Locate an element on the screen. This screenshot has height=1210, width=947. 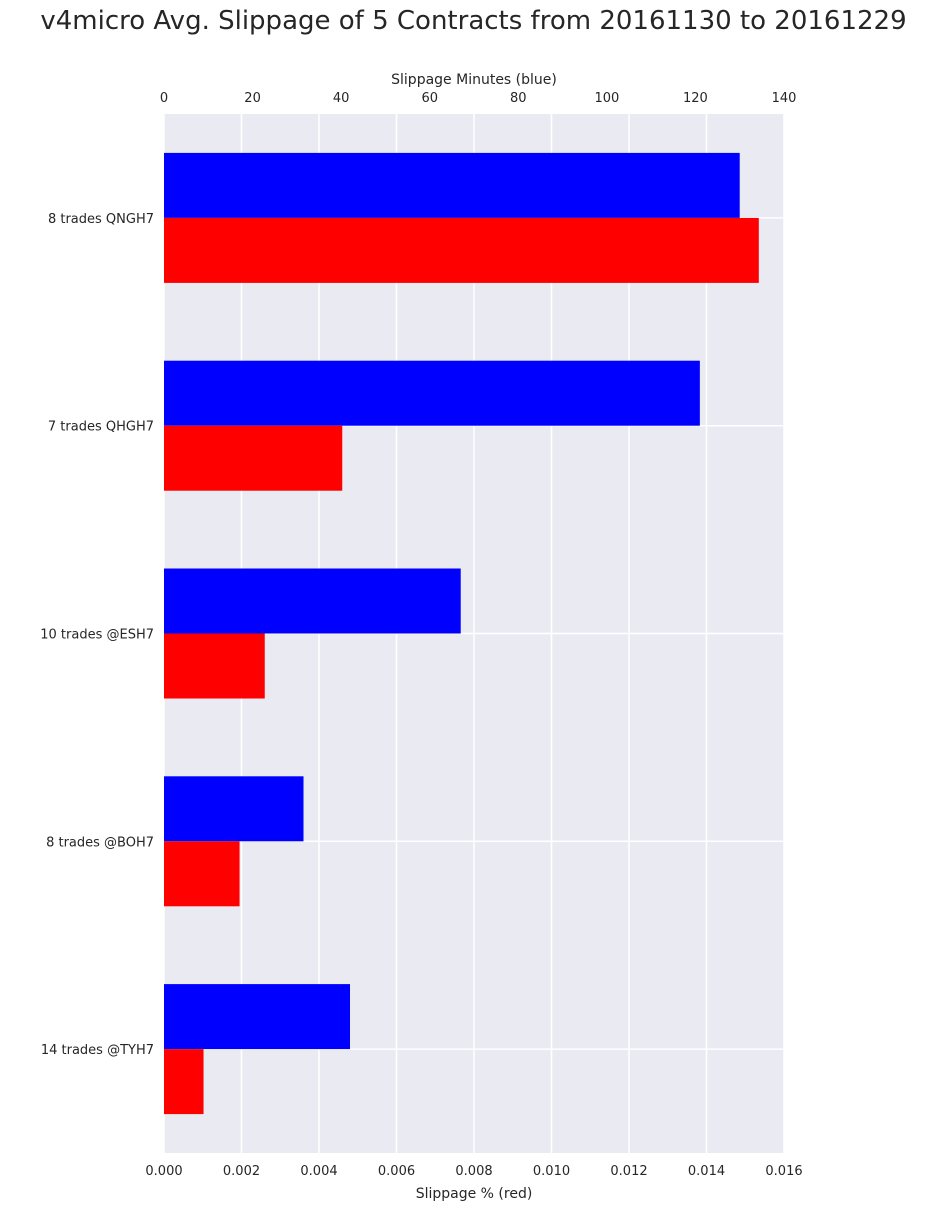
category-label: 10 trades @ESH7 is located at coordinates (97, 635).